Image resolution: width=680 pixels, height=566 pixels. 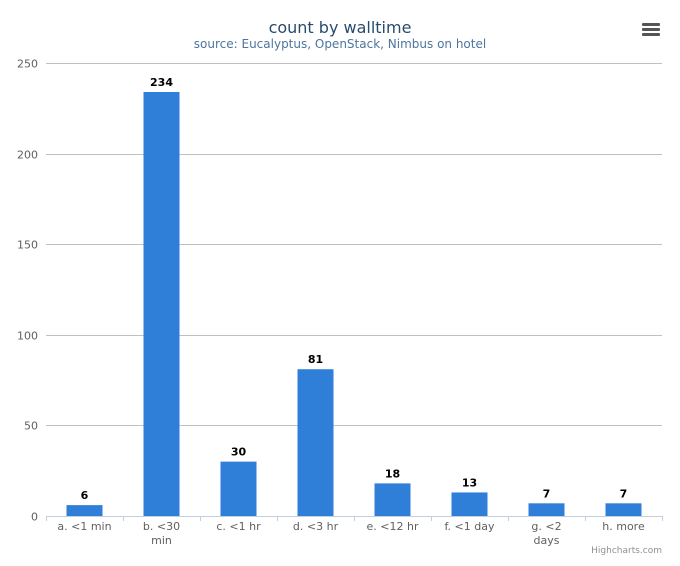 What do you see at coordinates (27, 291) in the screenshot?
I see `y-axis: 0 50 100 150 200 250` at bounding box center [27, 291].